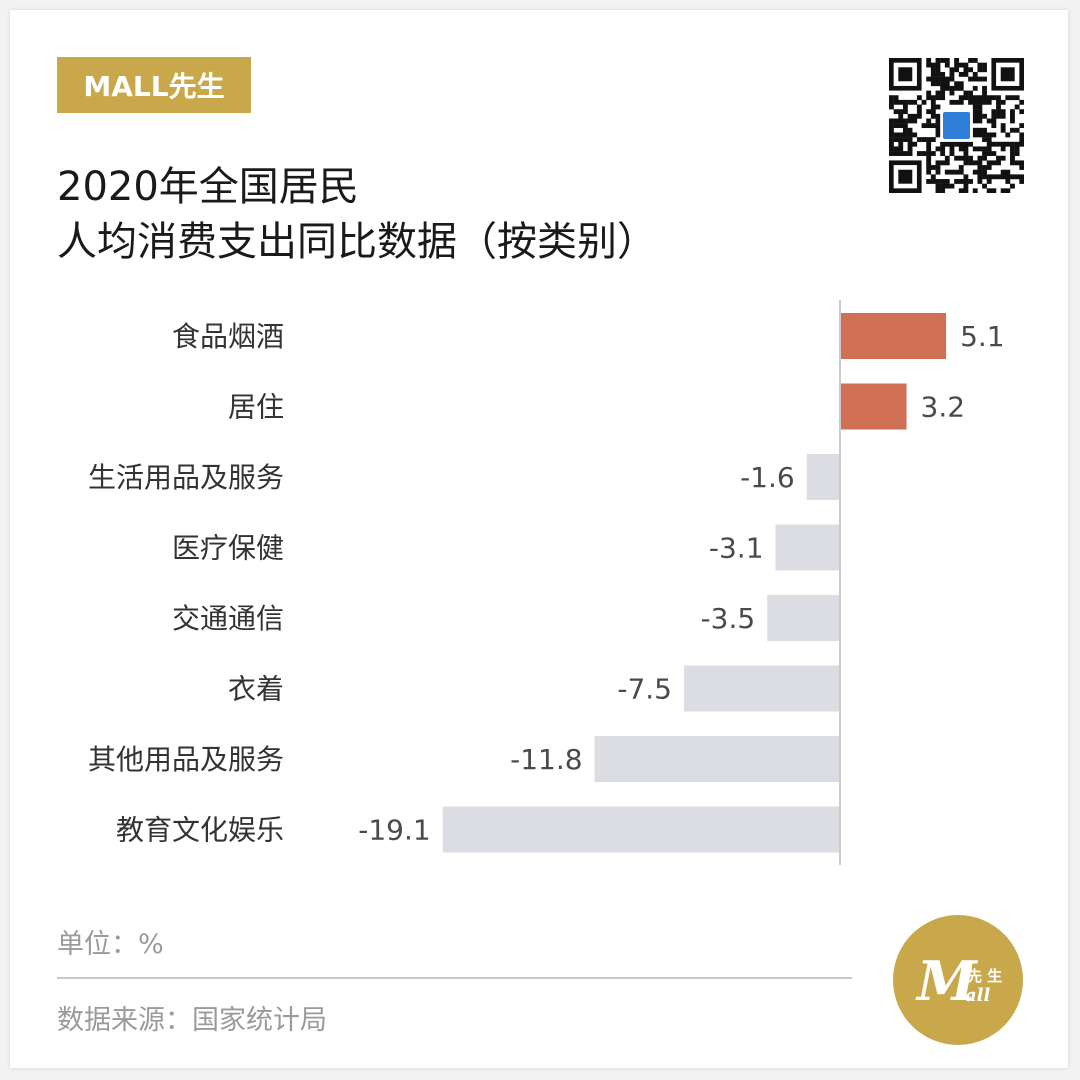  Describe the element at coordinates (200, 830) in the screenshot. I see `category-label: 教育文化娱乐` at that location.